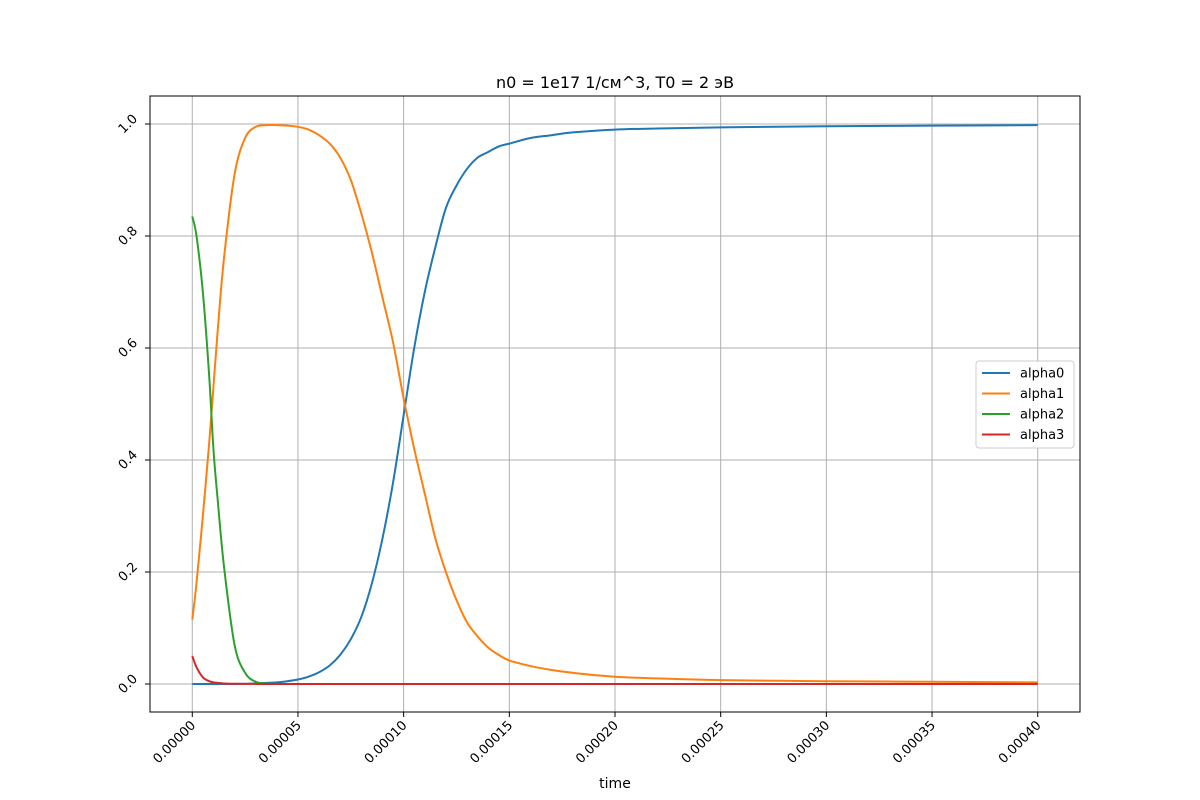 The image size is (1200, 800). I want to click on legend: alpha0 alpha1 alpha2 alpha3, so click(1025, 404).